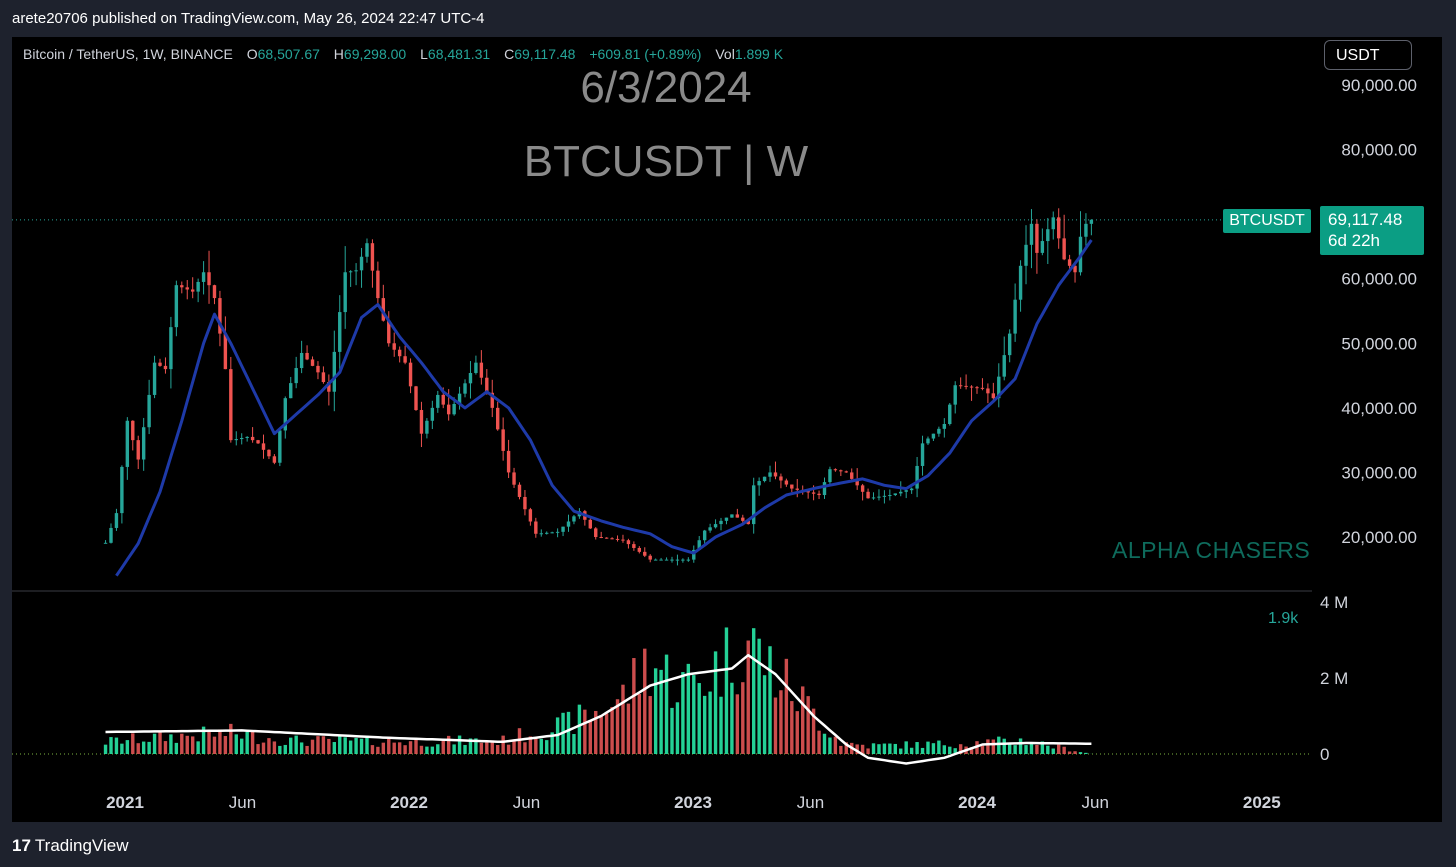 The image size is (1456, 867). I want to click on tradingview-logo: 17 TradingView, so click(70, 846).